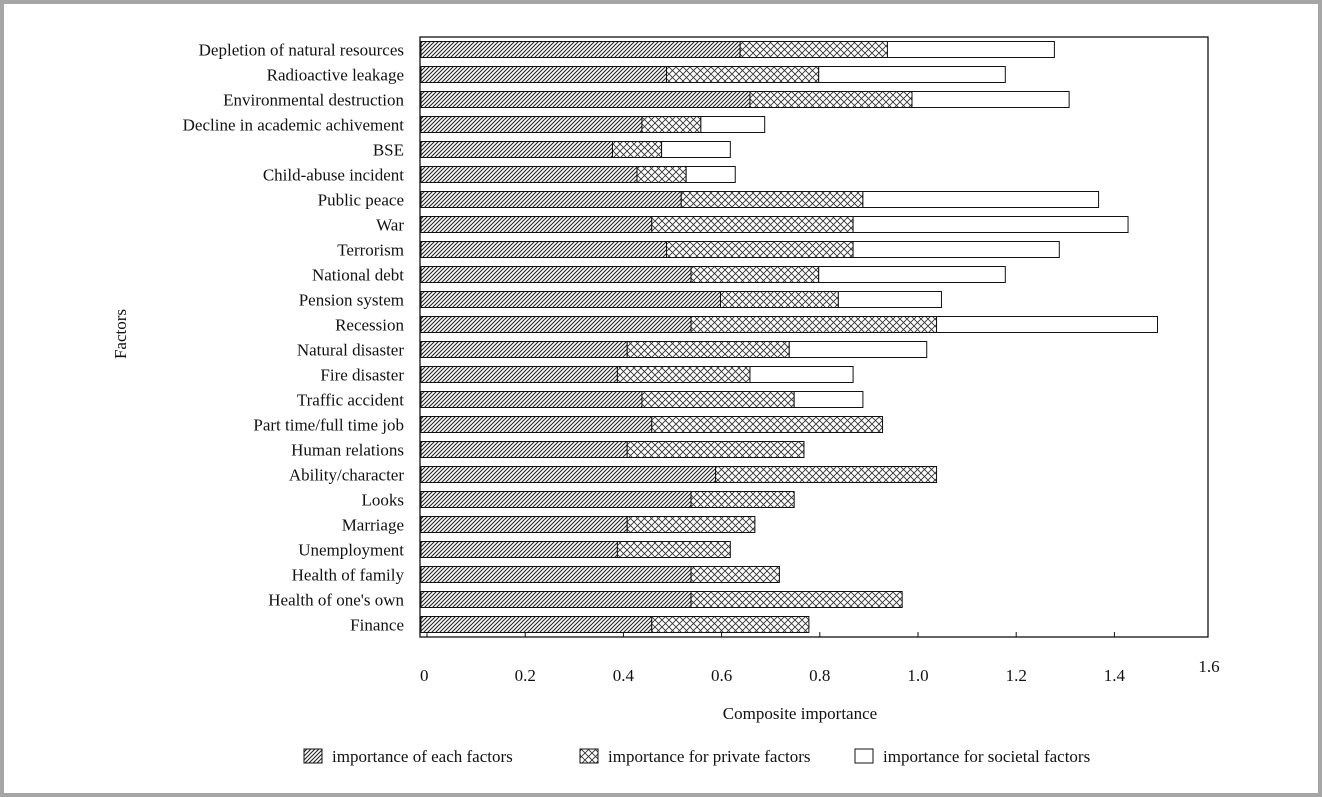 This screenshot has width=1322, height=797. I want to click on legend-label: importance of each factors, so click(422, 756).